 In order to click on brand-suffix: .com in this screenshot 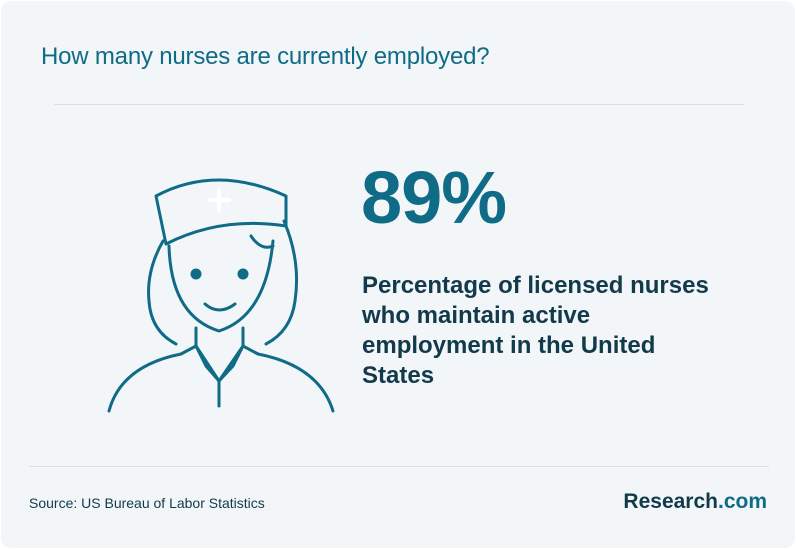, I will do `click(742, 501)`.